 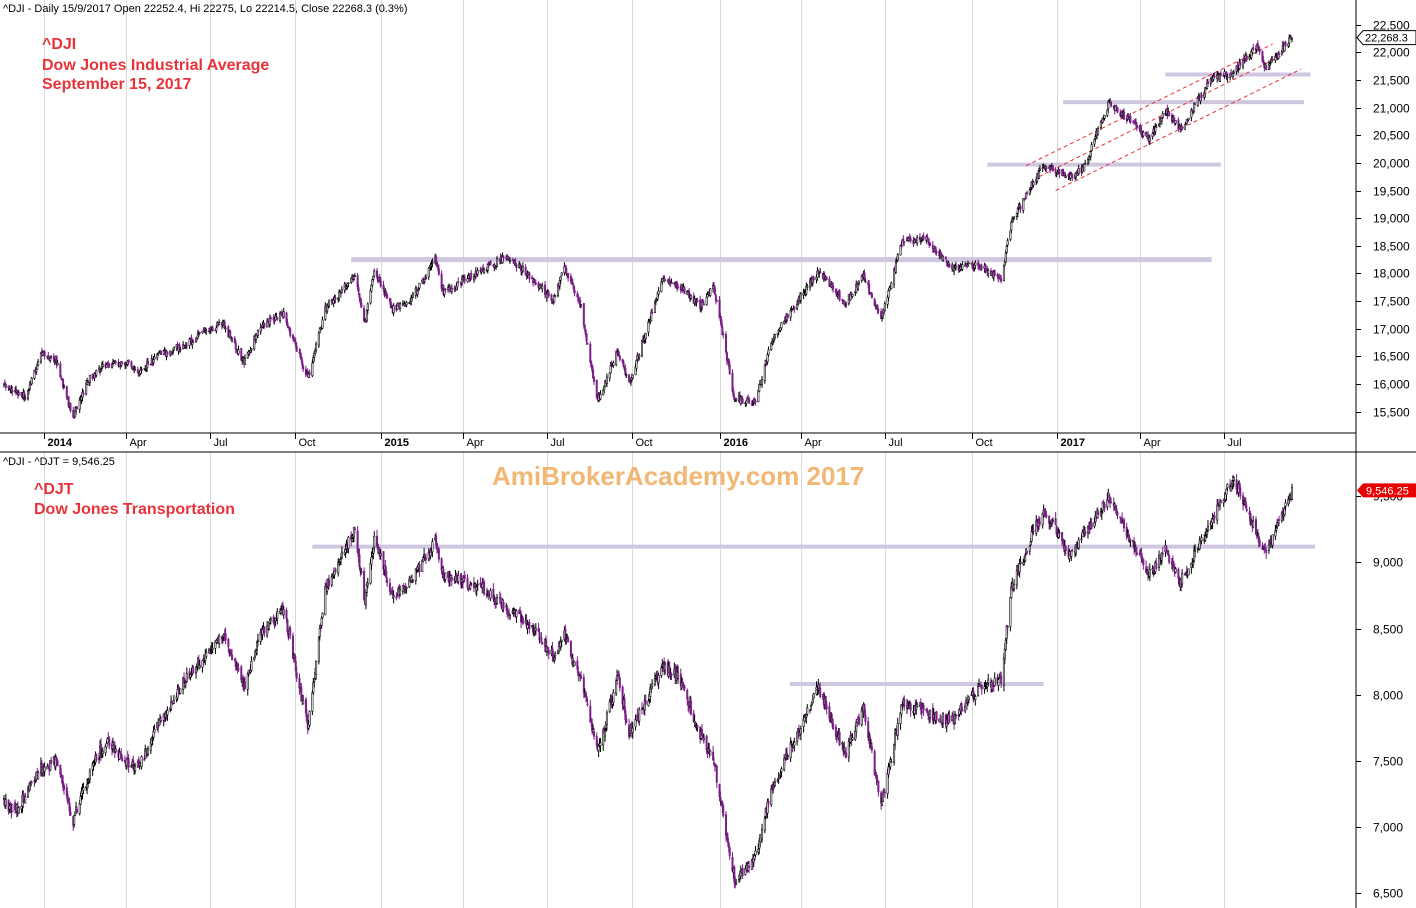 I want to click on bottom-last-value-badge: 9,546.25, so click(x=1386, y=490).